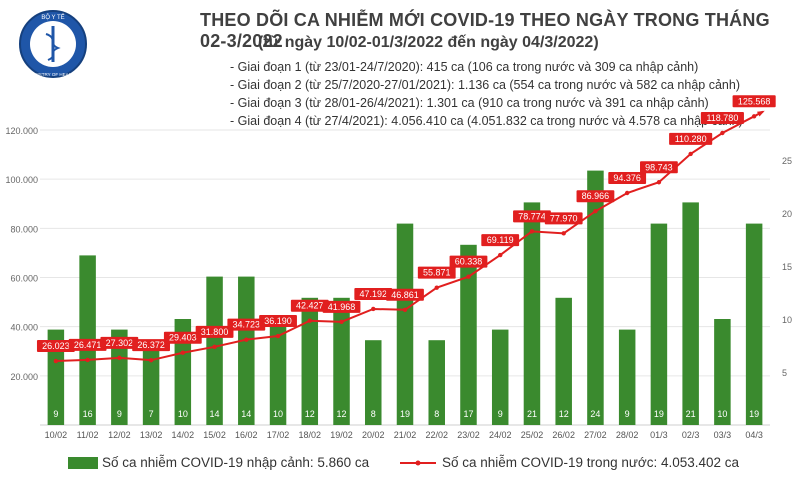 This screenshot has height=480, width=800. I want to click on line-value-label: 26.023, so click(56, 346).